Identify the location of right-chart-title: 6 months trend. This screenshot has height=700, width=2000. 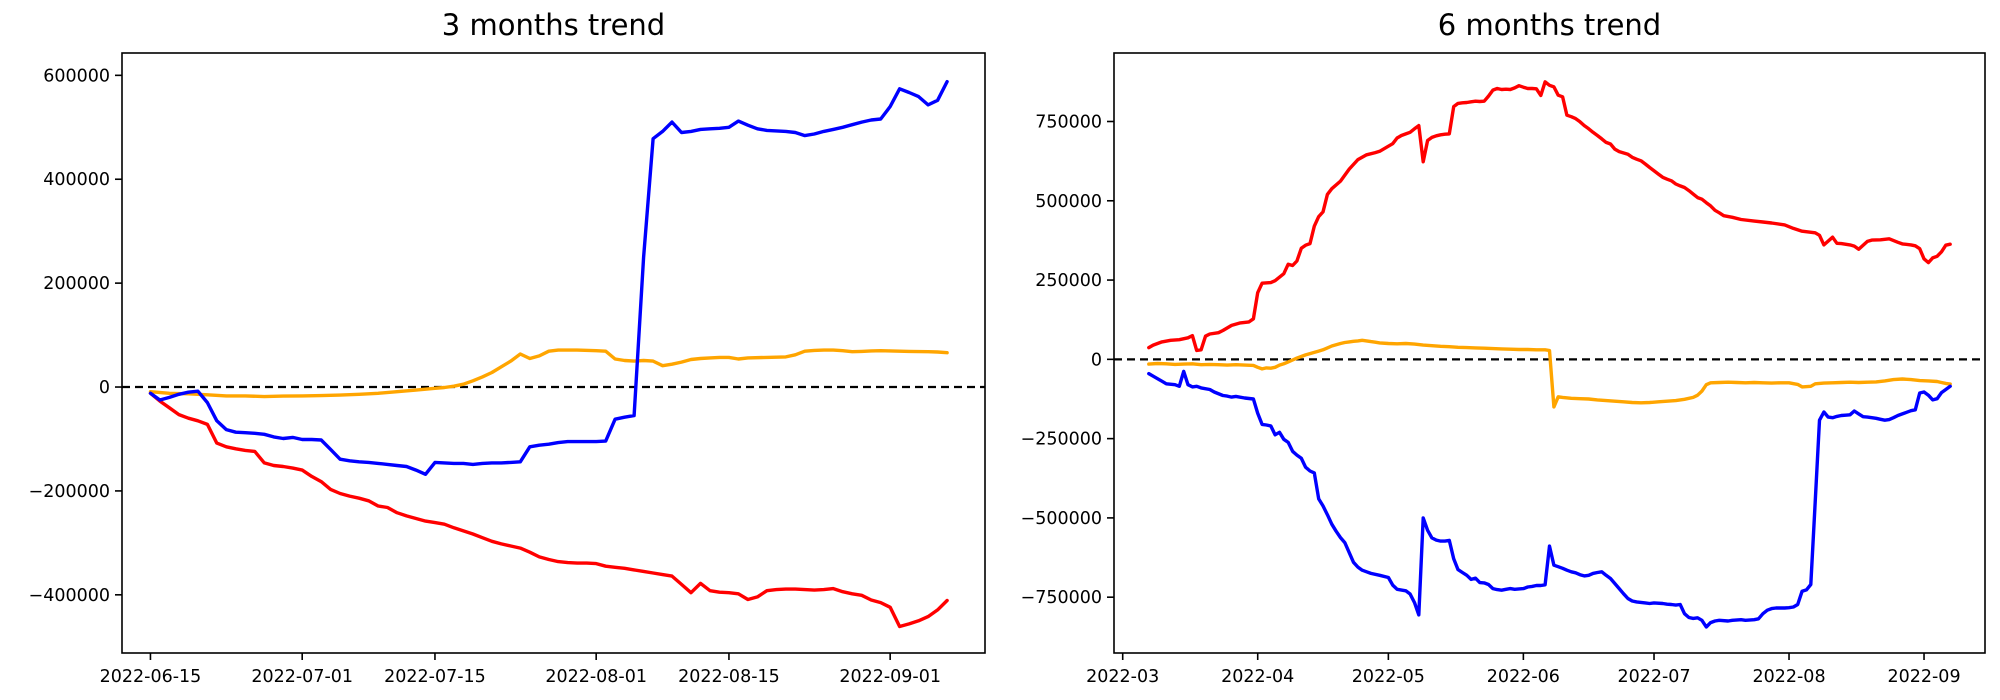
(1549, 25).